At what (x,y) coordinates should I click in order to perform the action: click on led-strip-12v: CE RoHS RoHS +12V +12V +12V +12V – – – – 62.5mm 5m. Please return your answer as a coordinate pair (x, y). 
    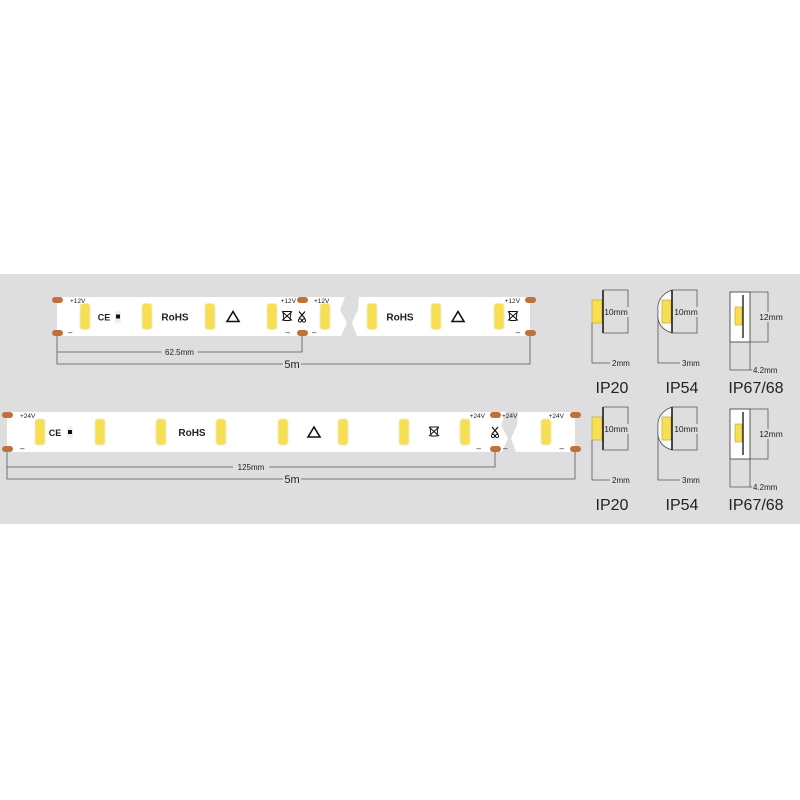
    Looking at the image, I should click on (294, 334).